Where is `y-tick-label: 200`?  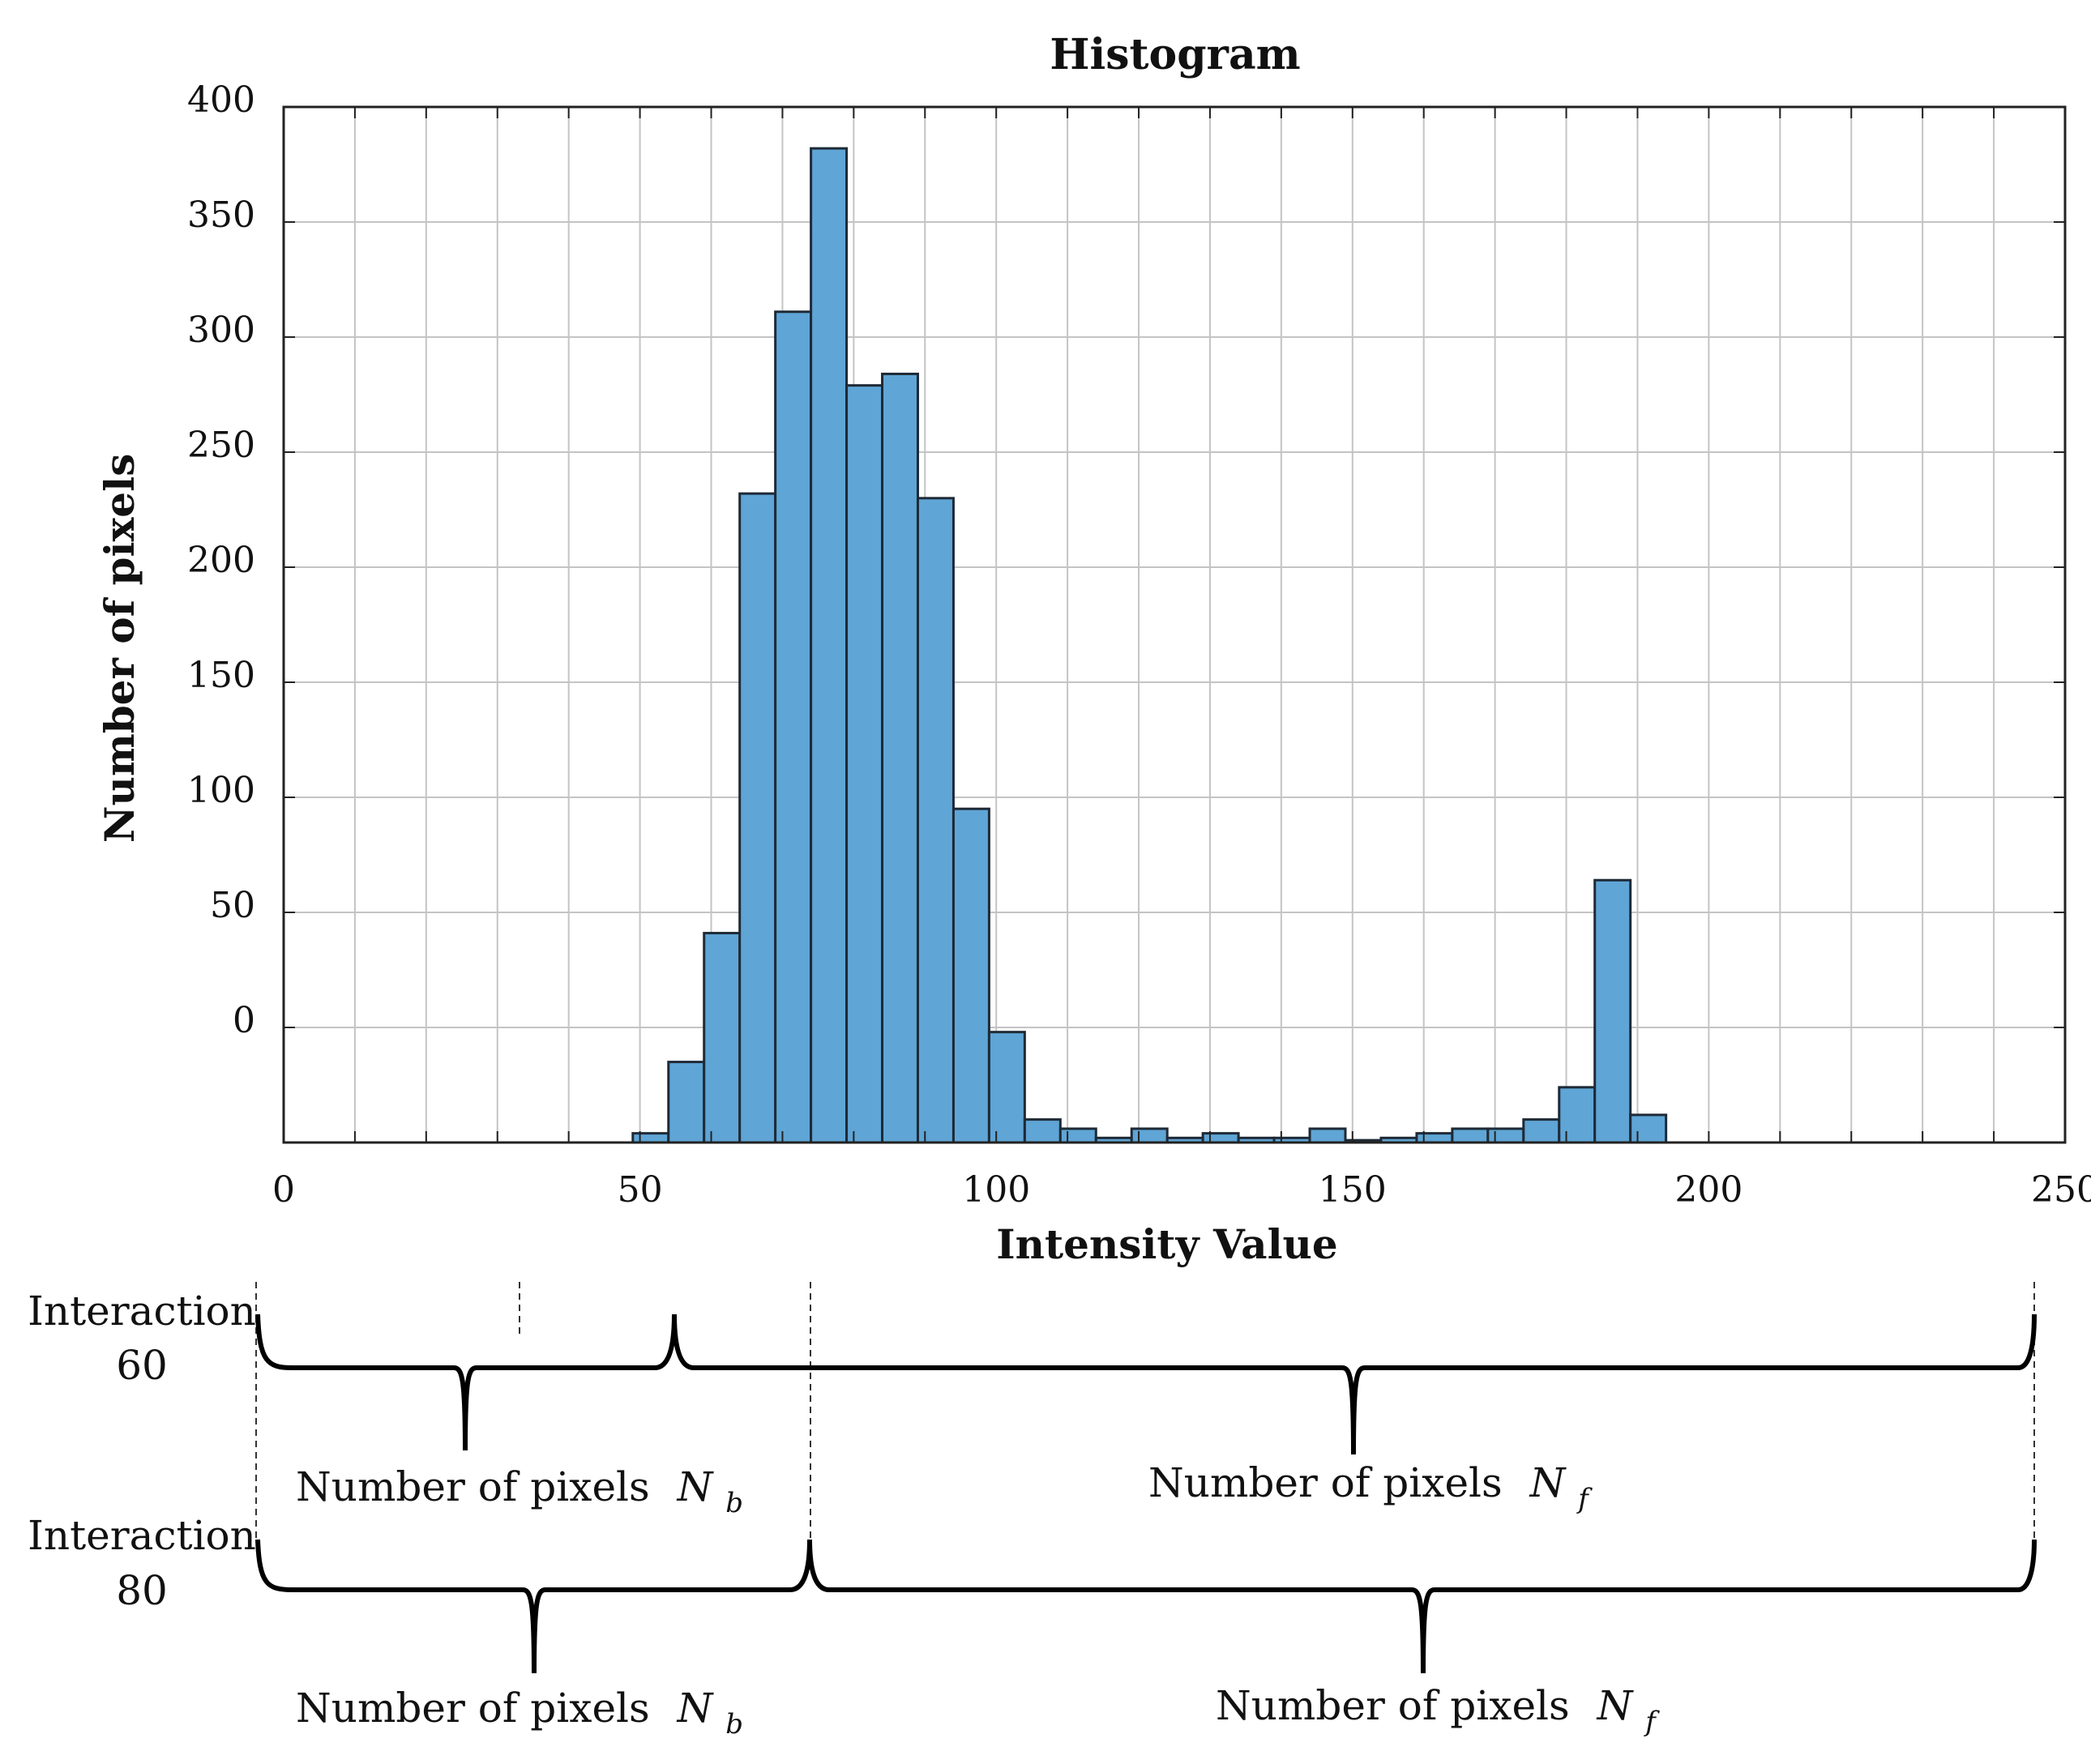
y-tick-label: 200 is located at coordinates (221, 560).